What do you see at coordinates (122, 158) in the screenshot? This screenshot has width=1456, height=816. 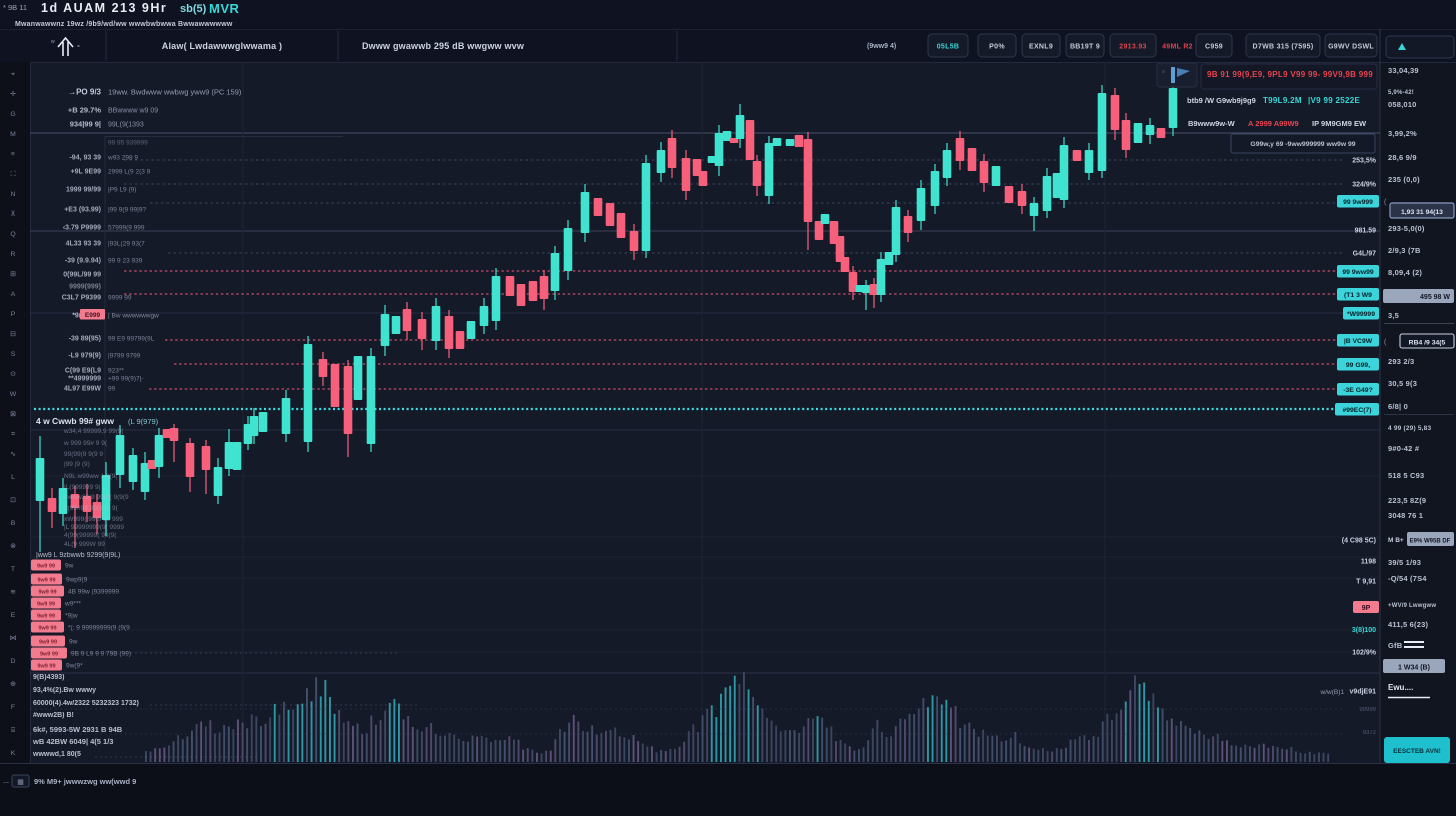 I see `svg-text: w93 298 9` at bounding box center [122, 158].